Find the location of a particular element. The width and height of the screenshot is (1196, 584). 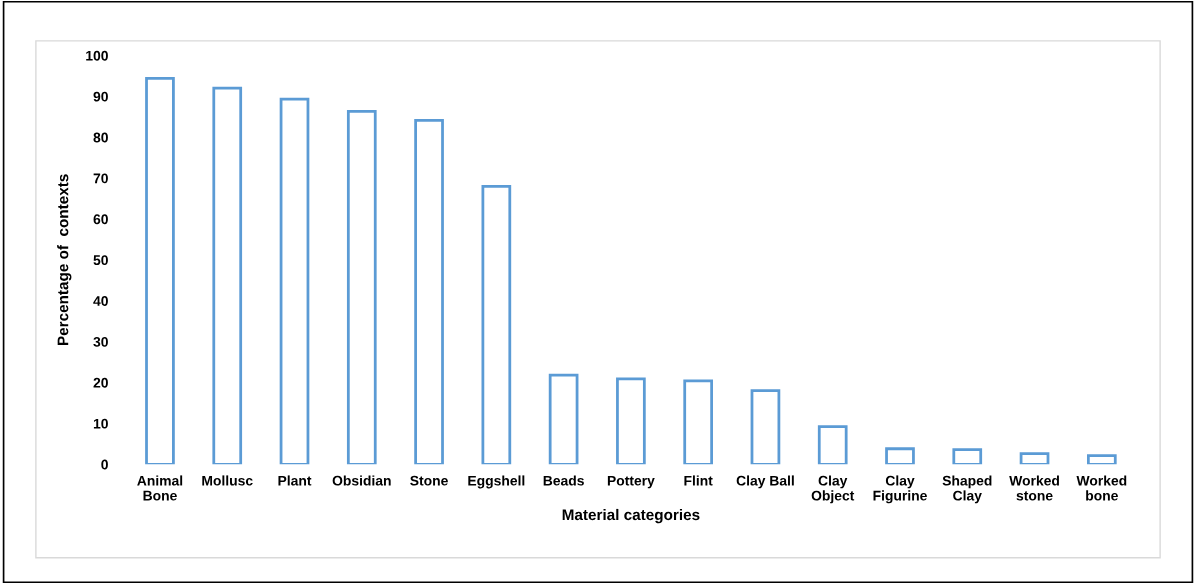

x-tick-label: Pottery is located at coordinates (631, 482).